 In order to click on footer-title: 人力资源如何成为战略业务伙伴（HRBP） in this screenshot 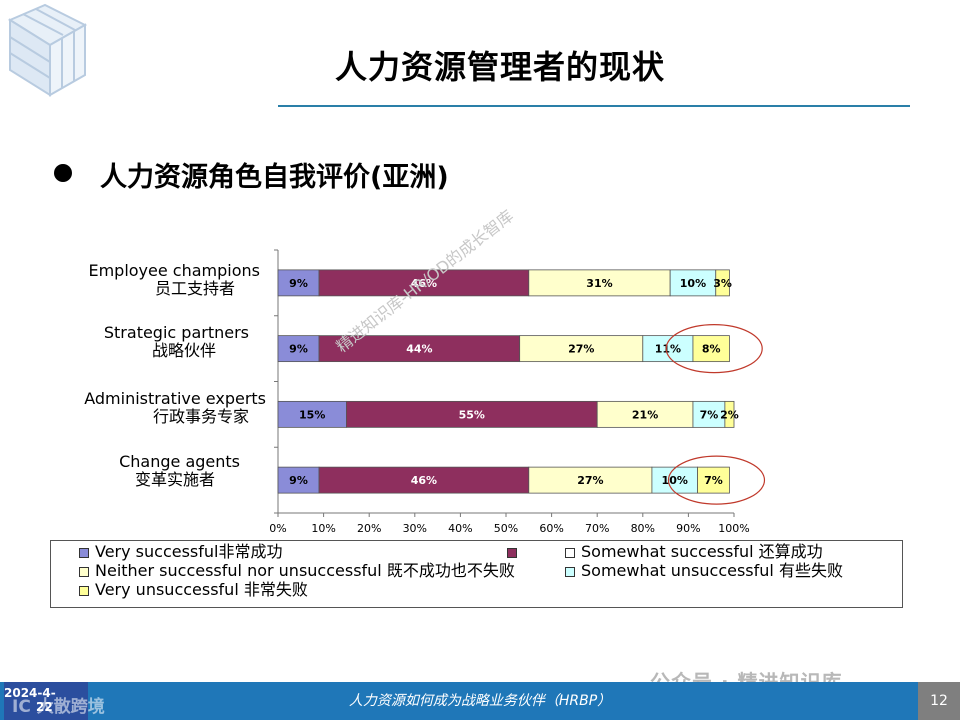, I will do `click(480, 701)`.